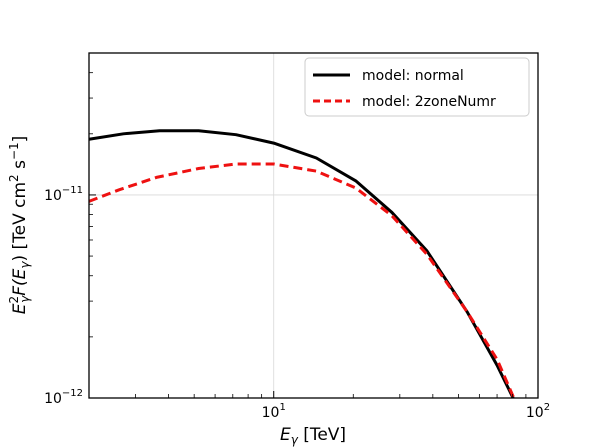  I want to click on x-tick-label: 10², so click(538, 411).